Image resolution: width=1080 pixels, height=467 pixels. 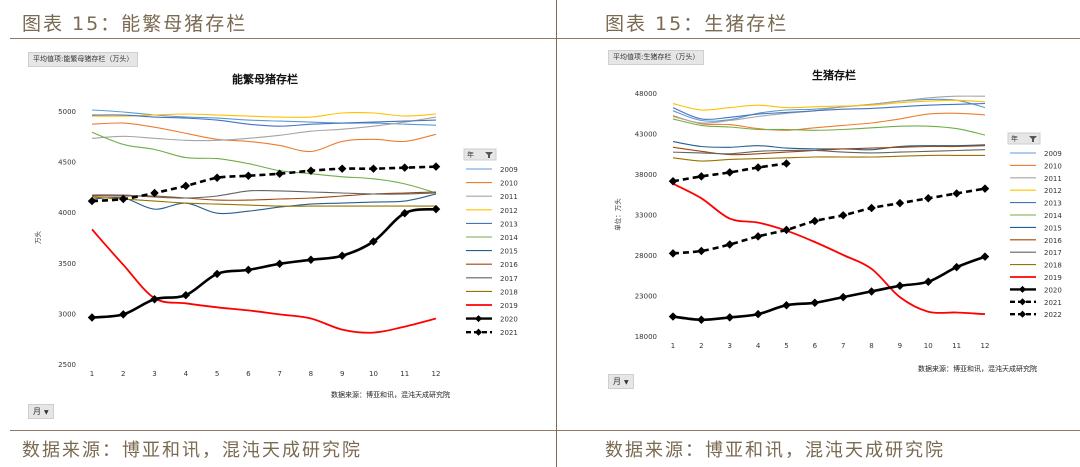 What do you see at coordinates (509, 292) in the screenshot?
I see `legend-label-2018: 2018` at bounding box center [509, 292].